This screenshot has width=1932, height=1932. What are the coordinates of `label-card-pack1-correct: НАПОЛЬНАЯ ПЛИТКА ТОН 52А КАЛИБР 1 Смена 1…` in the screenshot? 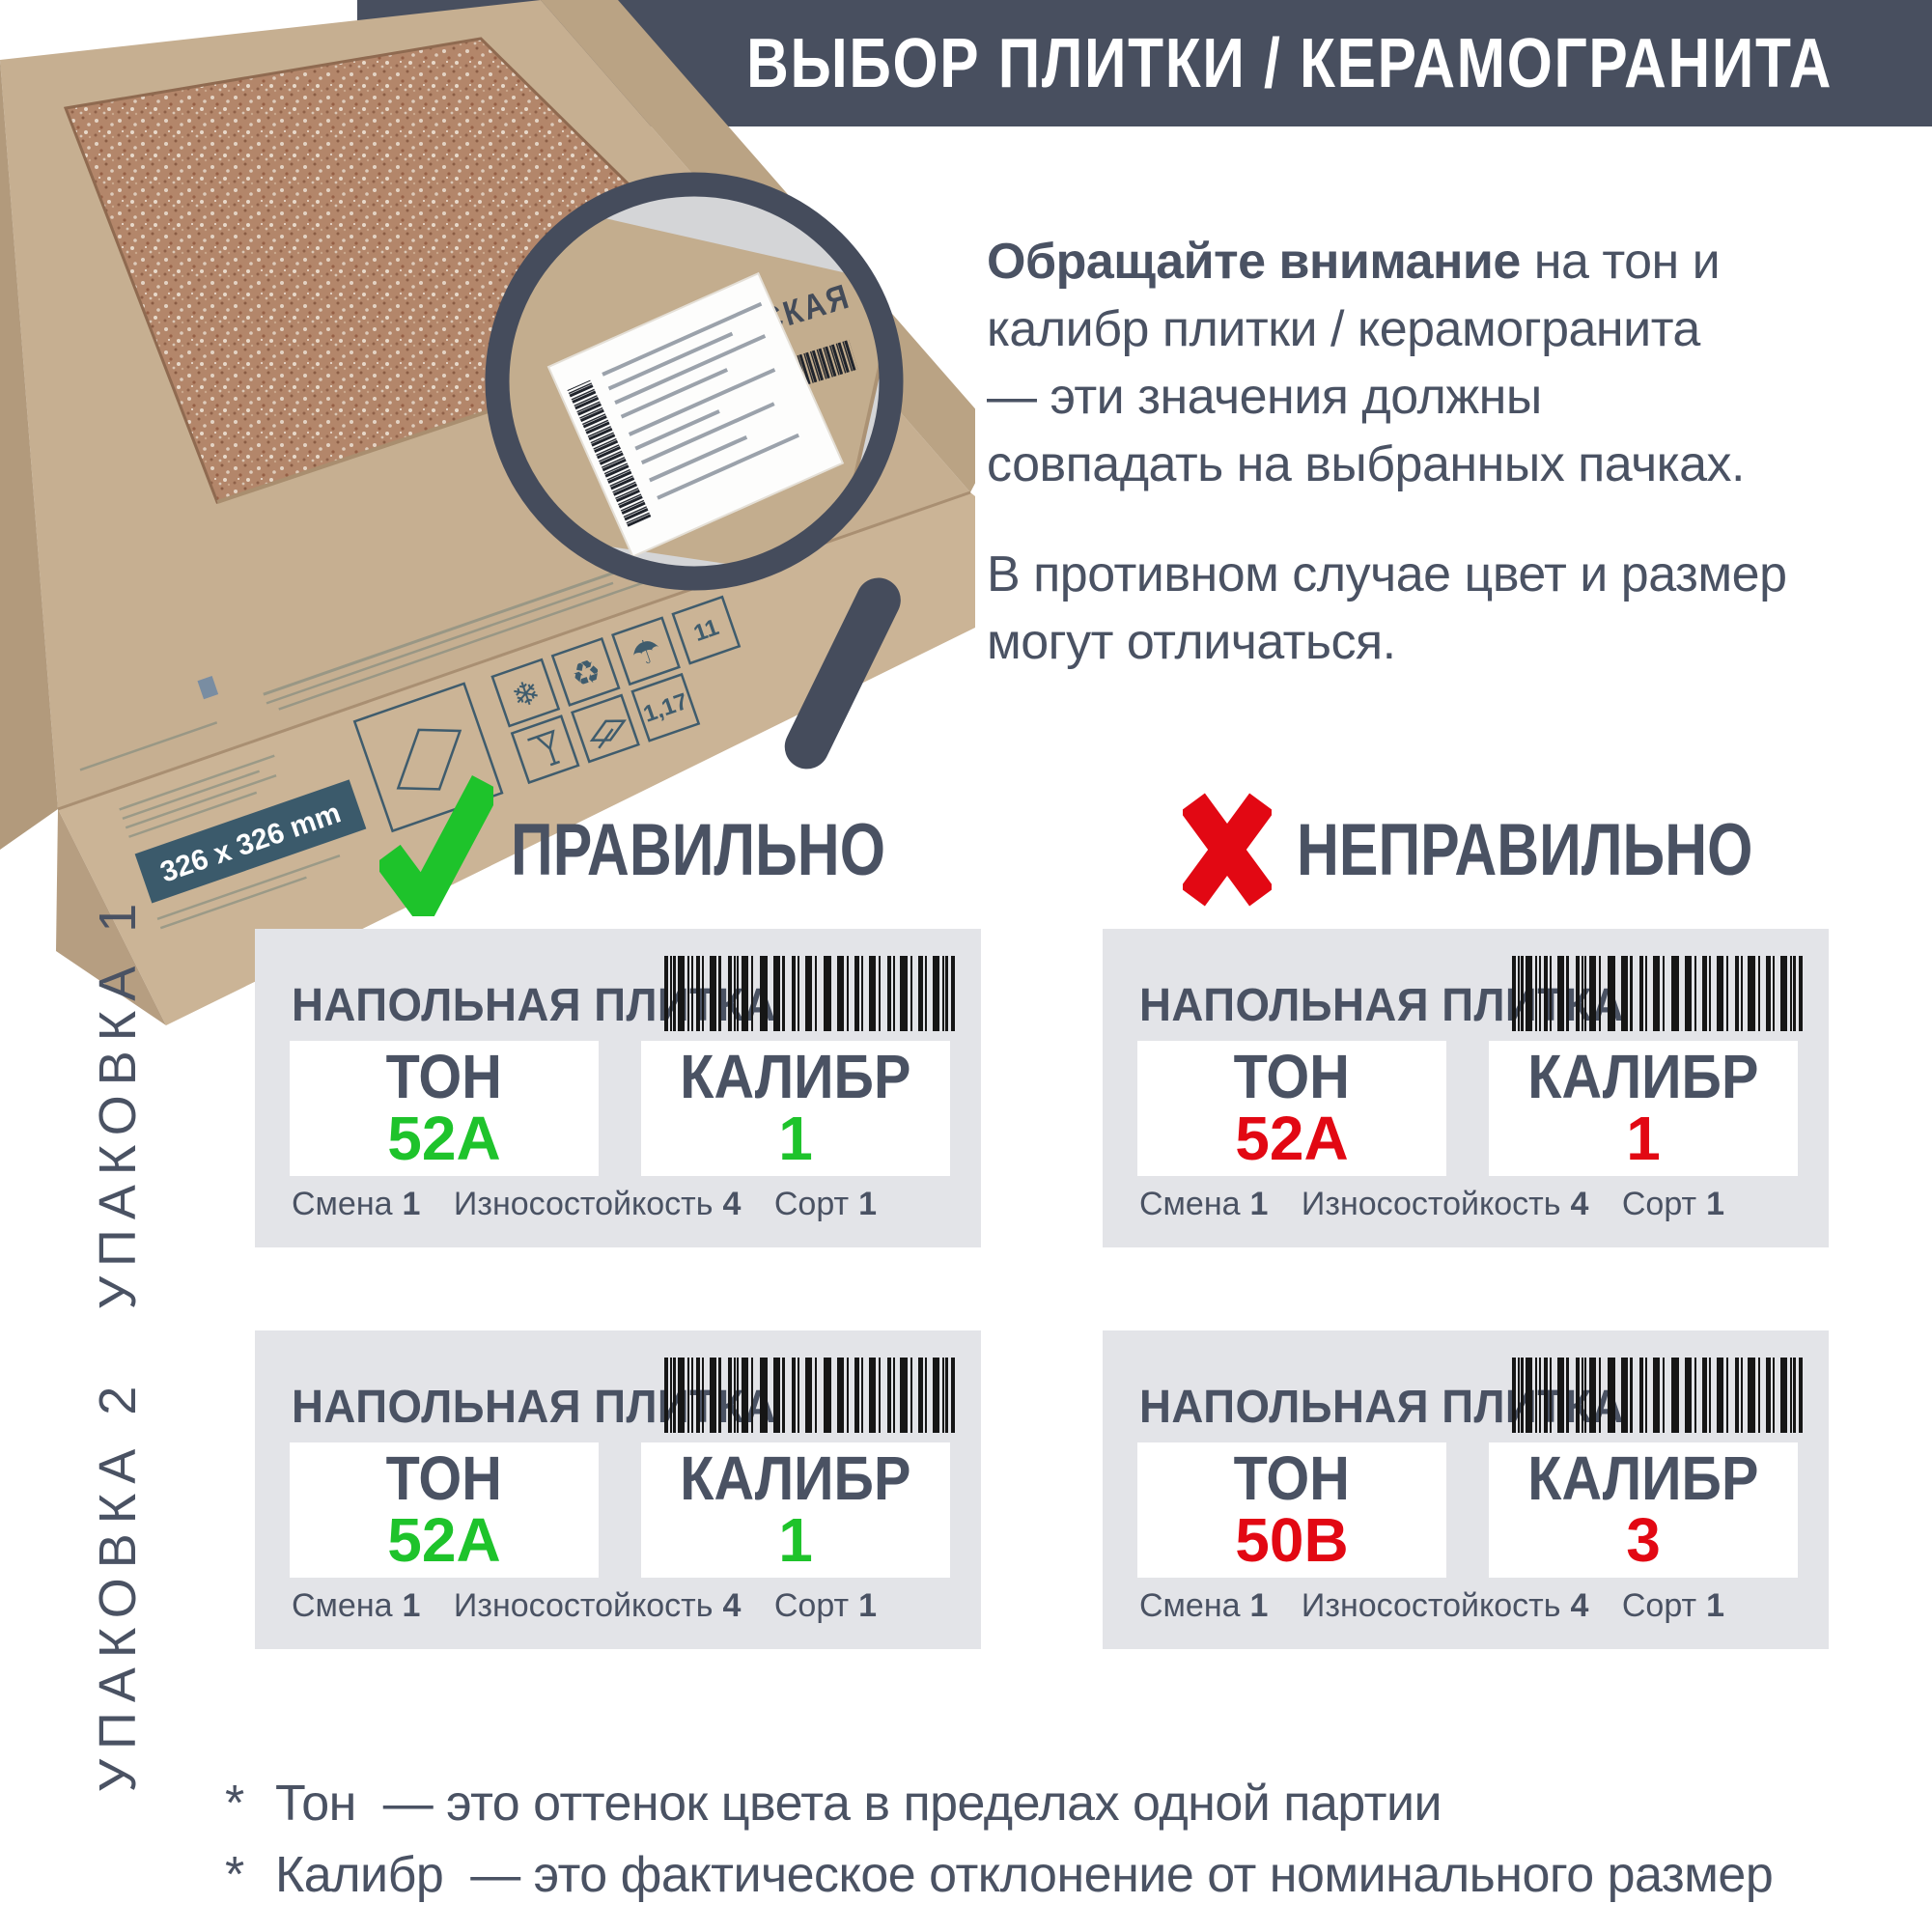 It's located at (618, 1088).